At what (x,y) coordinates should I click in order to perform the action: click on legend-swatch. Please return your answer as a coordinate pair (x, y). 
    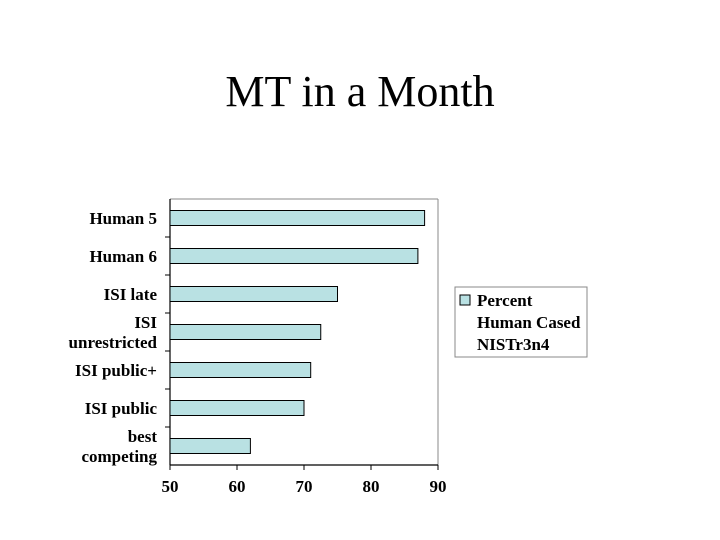
    Looking at the image, I should click on (465, 300).